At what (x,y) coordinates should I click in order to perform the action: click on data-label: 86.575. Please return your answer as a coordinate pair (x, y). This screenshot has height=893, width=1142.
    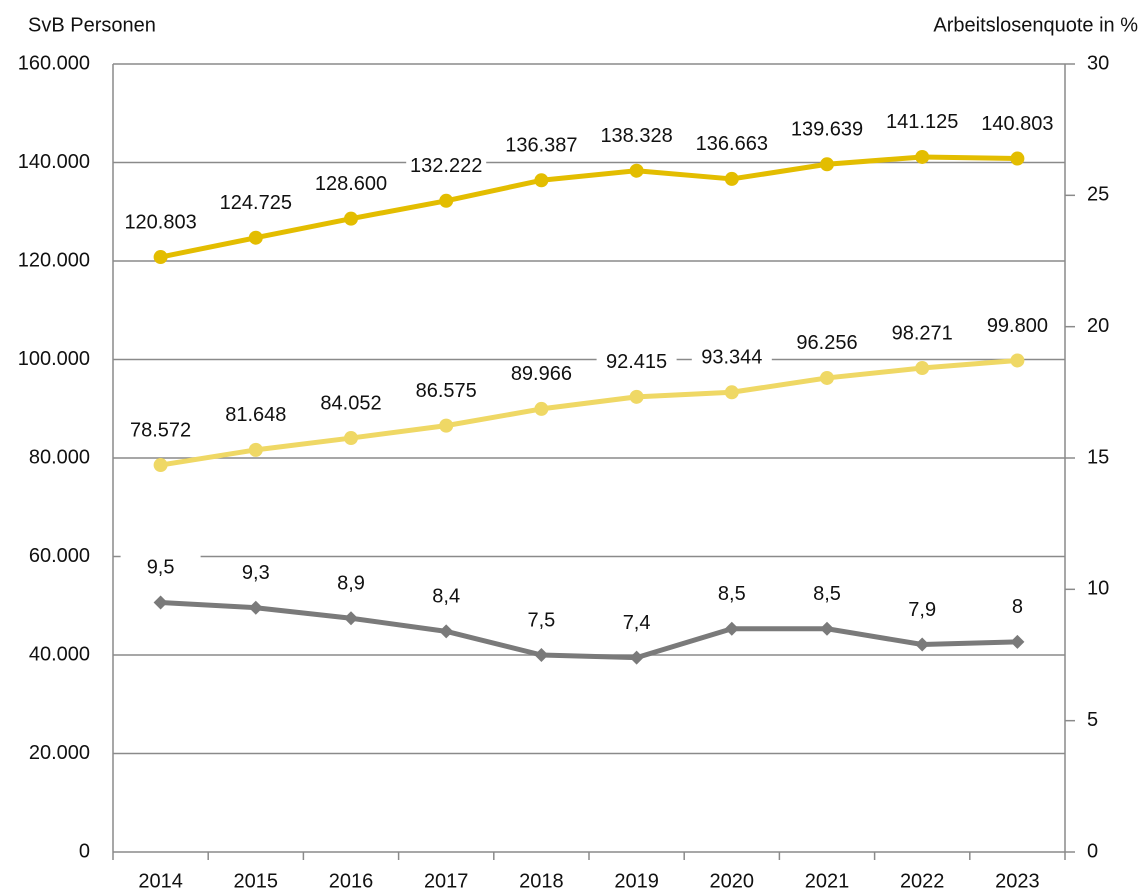
    Looking at the image, I should click on (446, 391).